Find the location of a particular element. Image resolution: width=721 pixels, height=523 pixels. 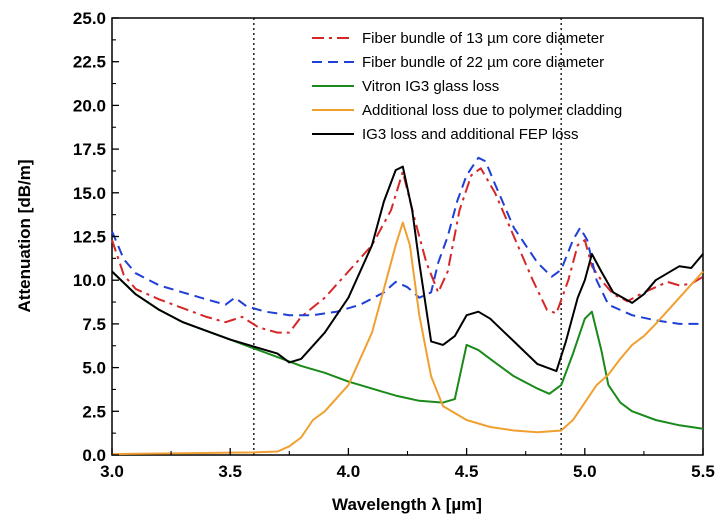

legend-label-1: Fiber bundle of 22 µm core diameter is located at coordinates (483, 62).